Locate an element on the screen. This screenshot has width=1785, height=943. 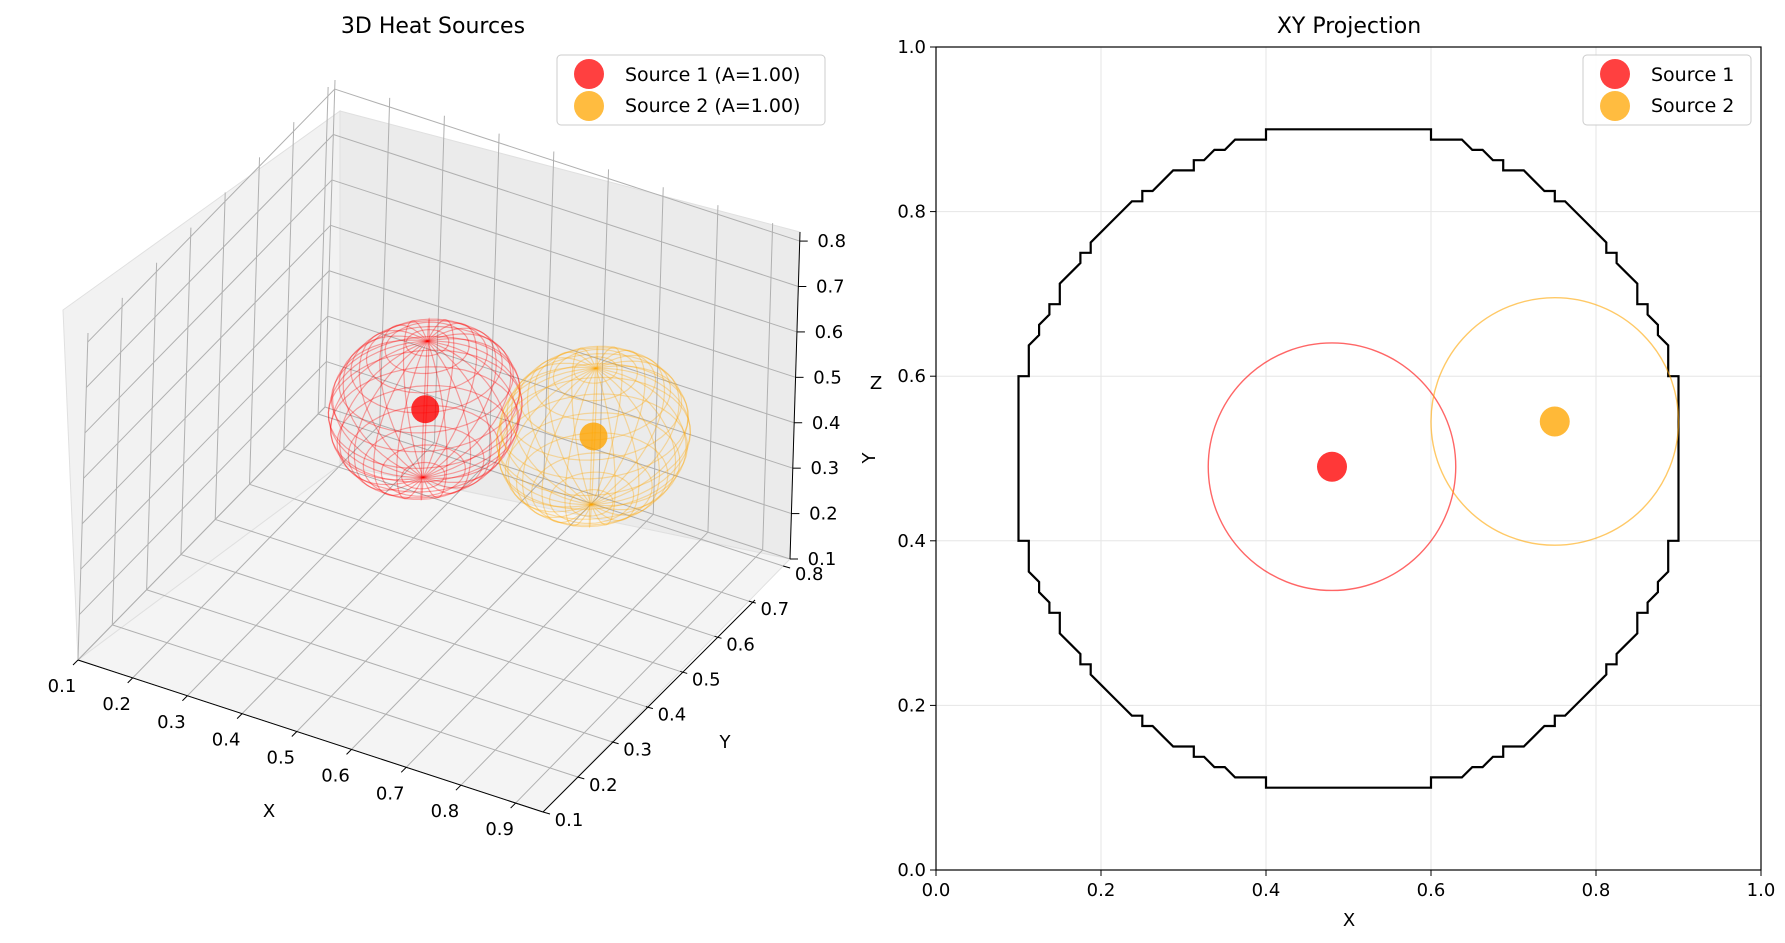
source-2-radius-circle is located at coordinates (1555, 421).